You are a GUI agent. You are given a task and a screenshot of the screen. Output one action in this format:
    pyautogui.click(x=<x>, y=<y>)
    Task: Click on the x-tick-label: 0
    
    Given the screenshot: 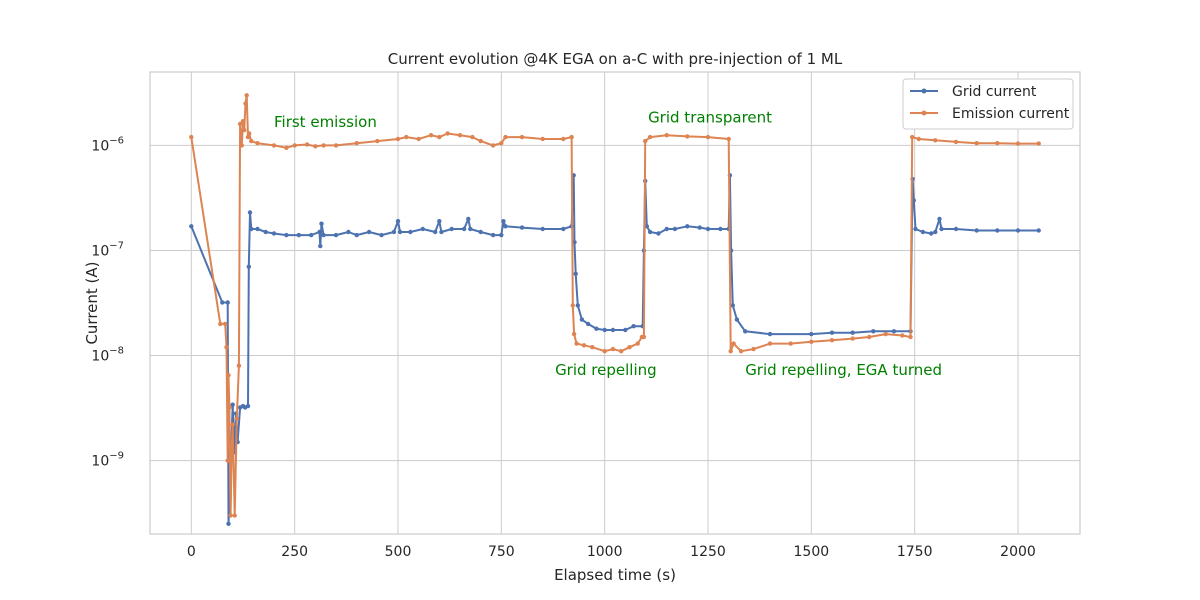 What is the action you would take?
    pyautogui.click(x=191, y=552)
    